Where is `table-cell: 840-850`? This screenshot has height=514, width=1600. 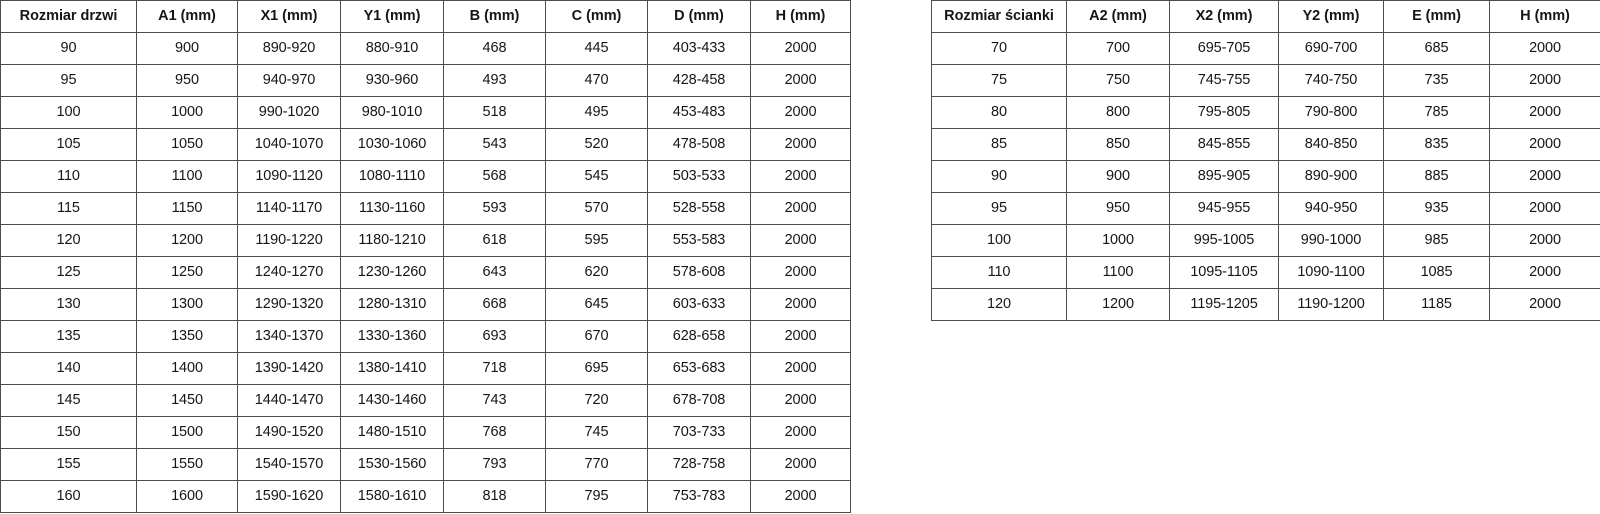 table-cell: 840-850 is located at coordinates (1331, 144).